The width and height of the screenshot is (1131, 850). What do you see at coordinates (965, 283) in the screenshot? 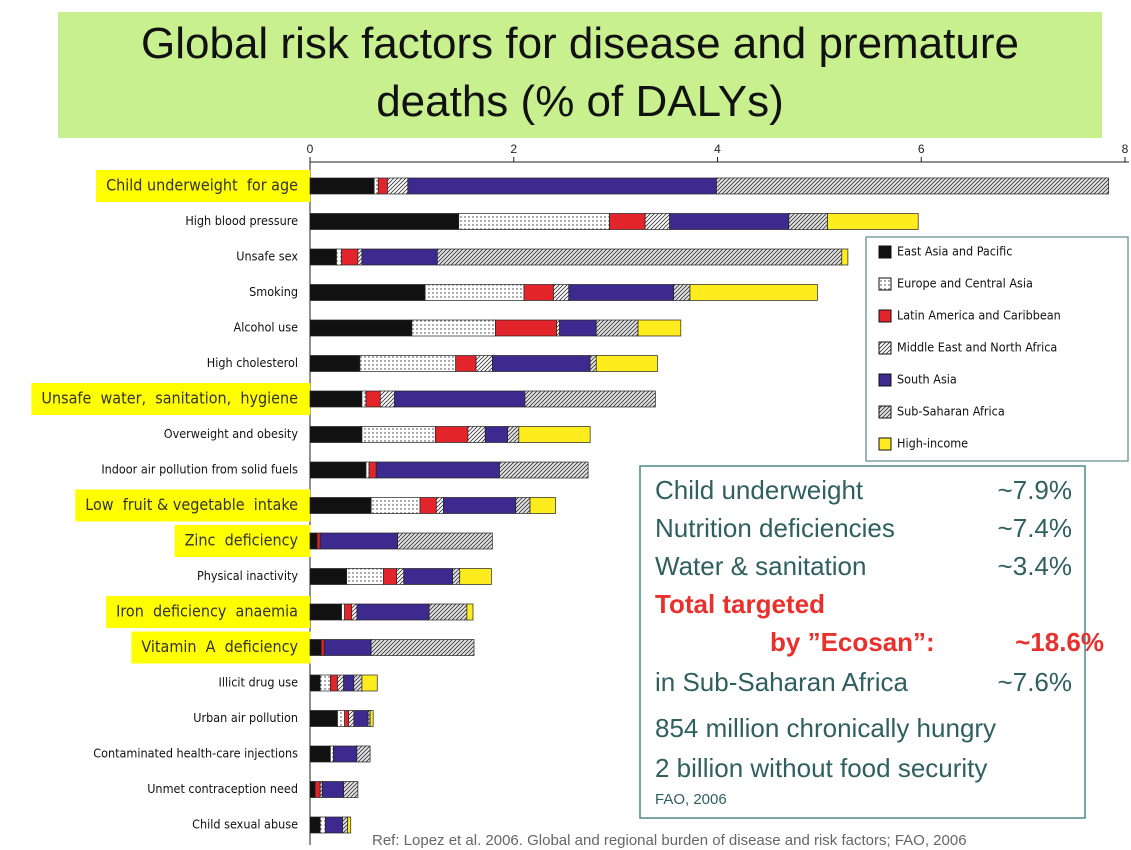
I see `legend-label: Europe and Central Asia` at bounding box center [965, 283].